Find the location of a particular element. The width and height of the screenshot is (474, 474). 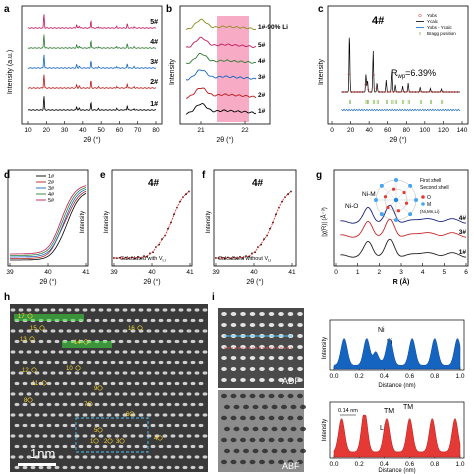

xtick-label: 30 is located at coordinates (65, 130).